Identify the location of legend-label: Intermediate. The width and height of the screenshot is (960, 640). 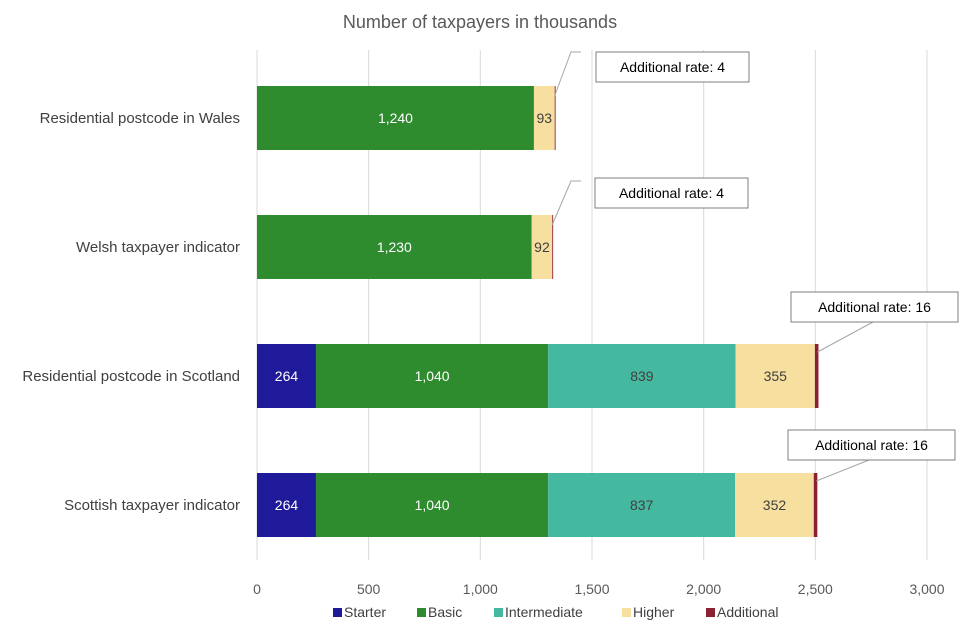
(544, 612).